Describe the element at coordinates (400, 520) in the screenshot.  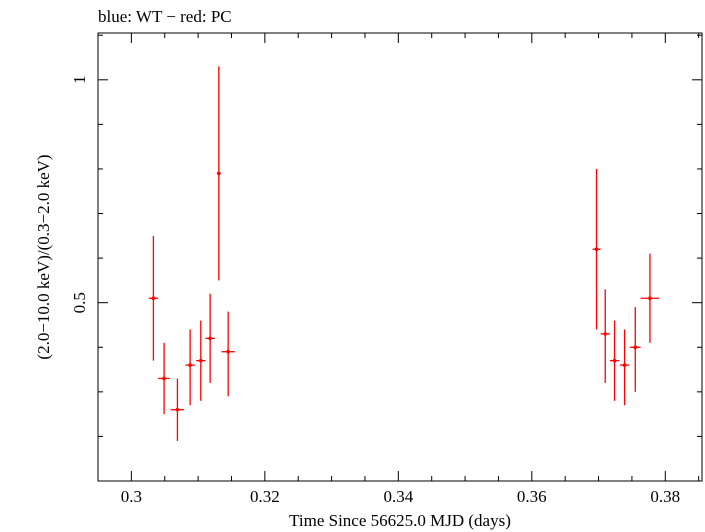
I see `x-axis-label: Time Since 56625.0 MJD (days)` at that location.